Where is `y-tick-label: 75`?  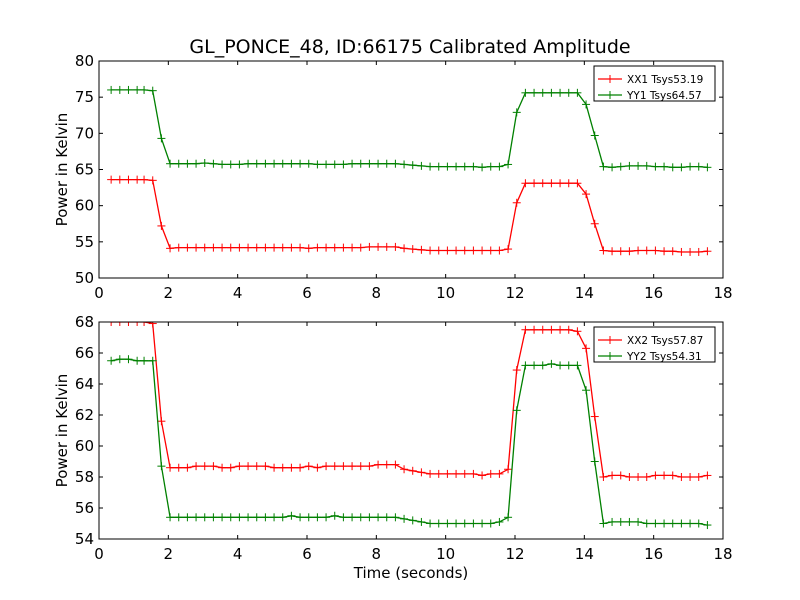 y-tick-label: 75 is located at coordinates (84, 97).